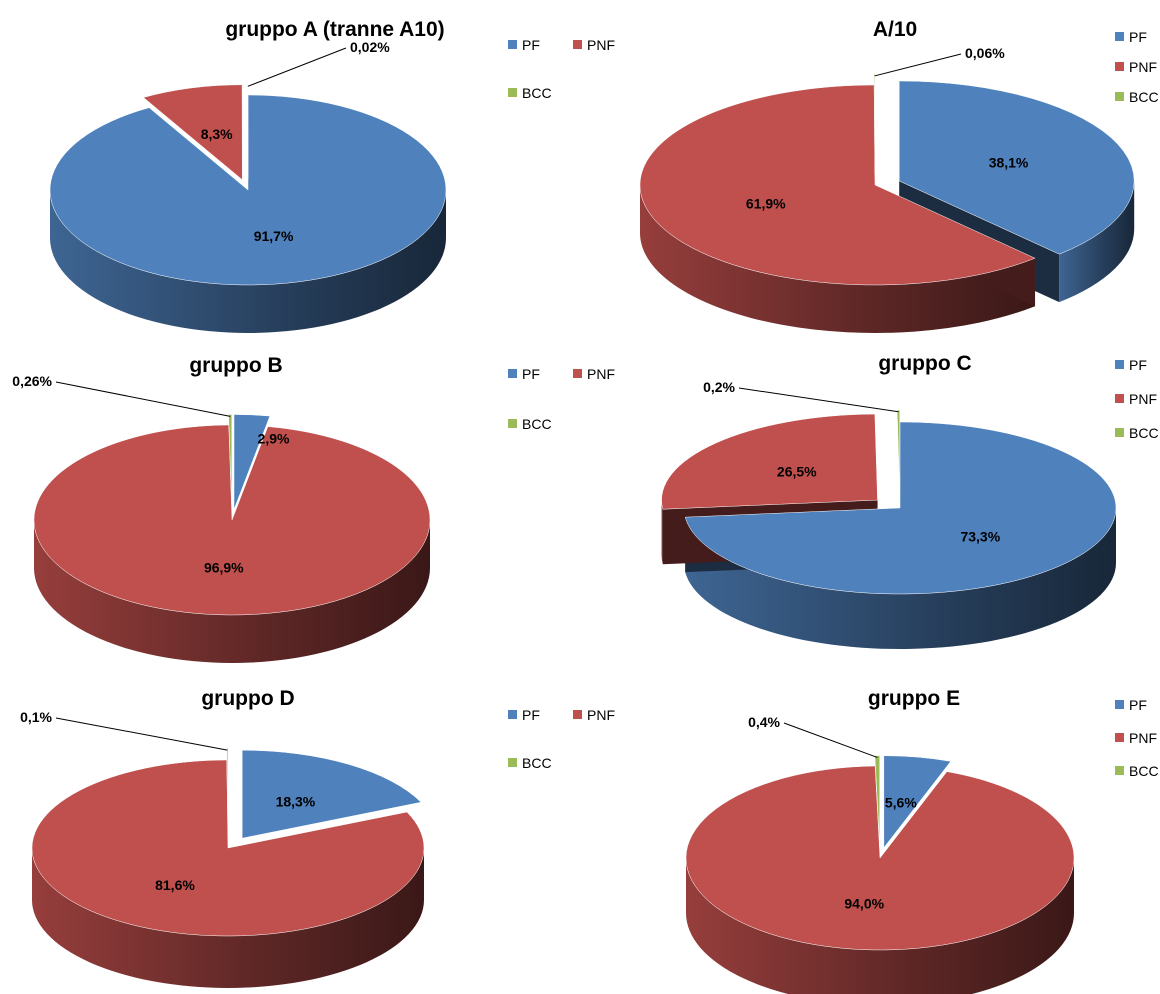 The height and width of the screenshot is (994, 1160). What do you see at coordinates (296, 801) in the screenshot?
I see `data-label-pf: 18,3%` at bounding box center [296, 801].